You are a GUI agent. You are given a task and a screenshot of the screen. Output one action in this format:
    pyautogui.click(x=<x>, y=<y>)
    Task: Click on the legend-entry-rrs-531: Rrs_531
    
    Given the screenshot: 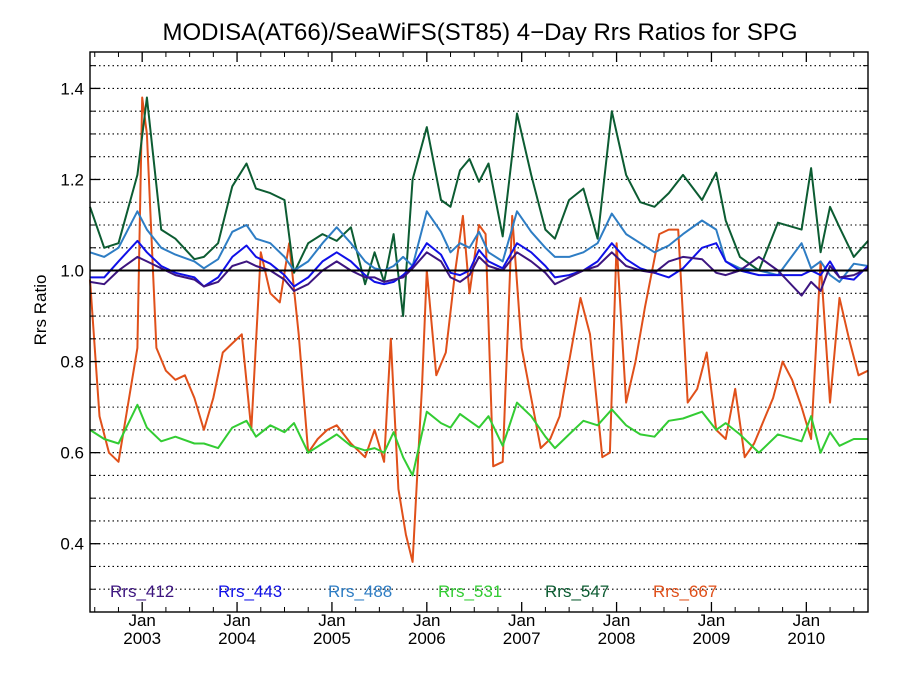 What is the action you would take?
    pyautogui.click(x=470, y=591)
    